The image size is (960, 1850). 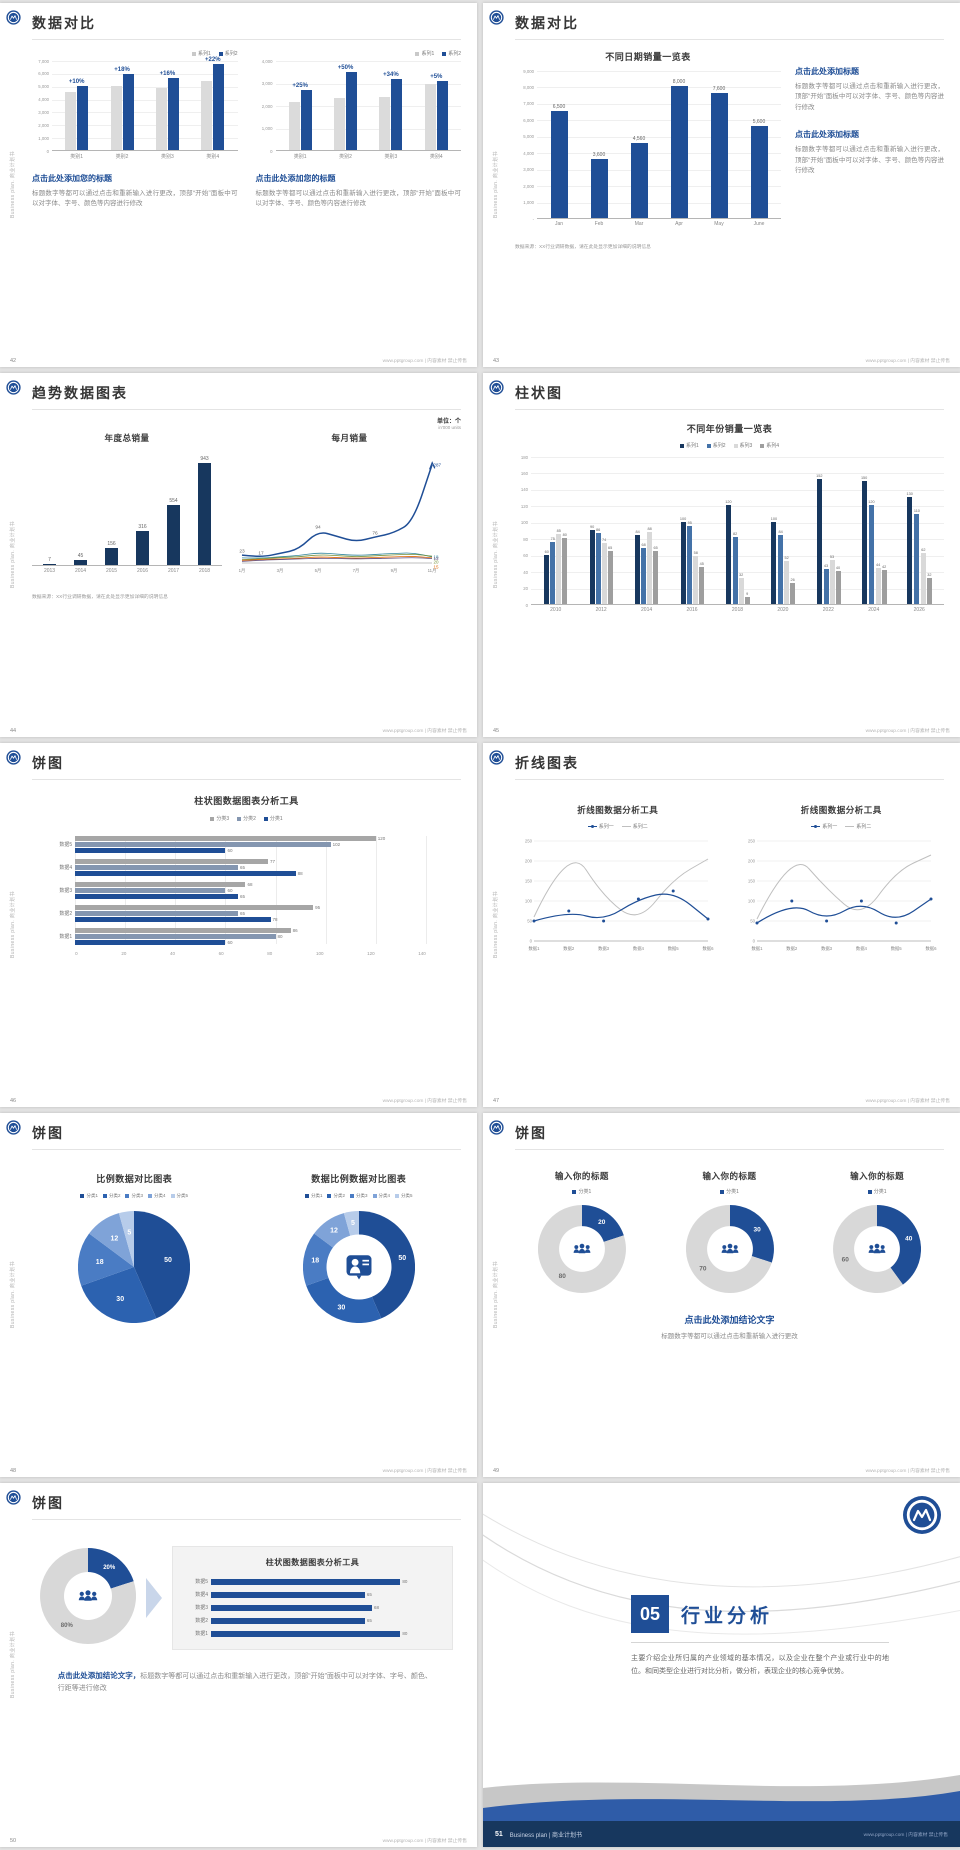 What do you see at coordinates (871, 502) in the screenshot?
I see `value-label: 120` at bounding box center [871, 502].